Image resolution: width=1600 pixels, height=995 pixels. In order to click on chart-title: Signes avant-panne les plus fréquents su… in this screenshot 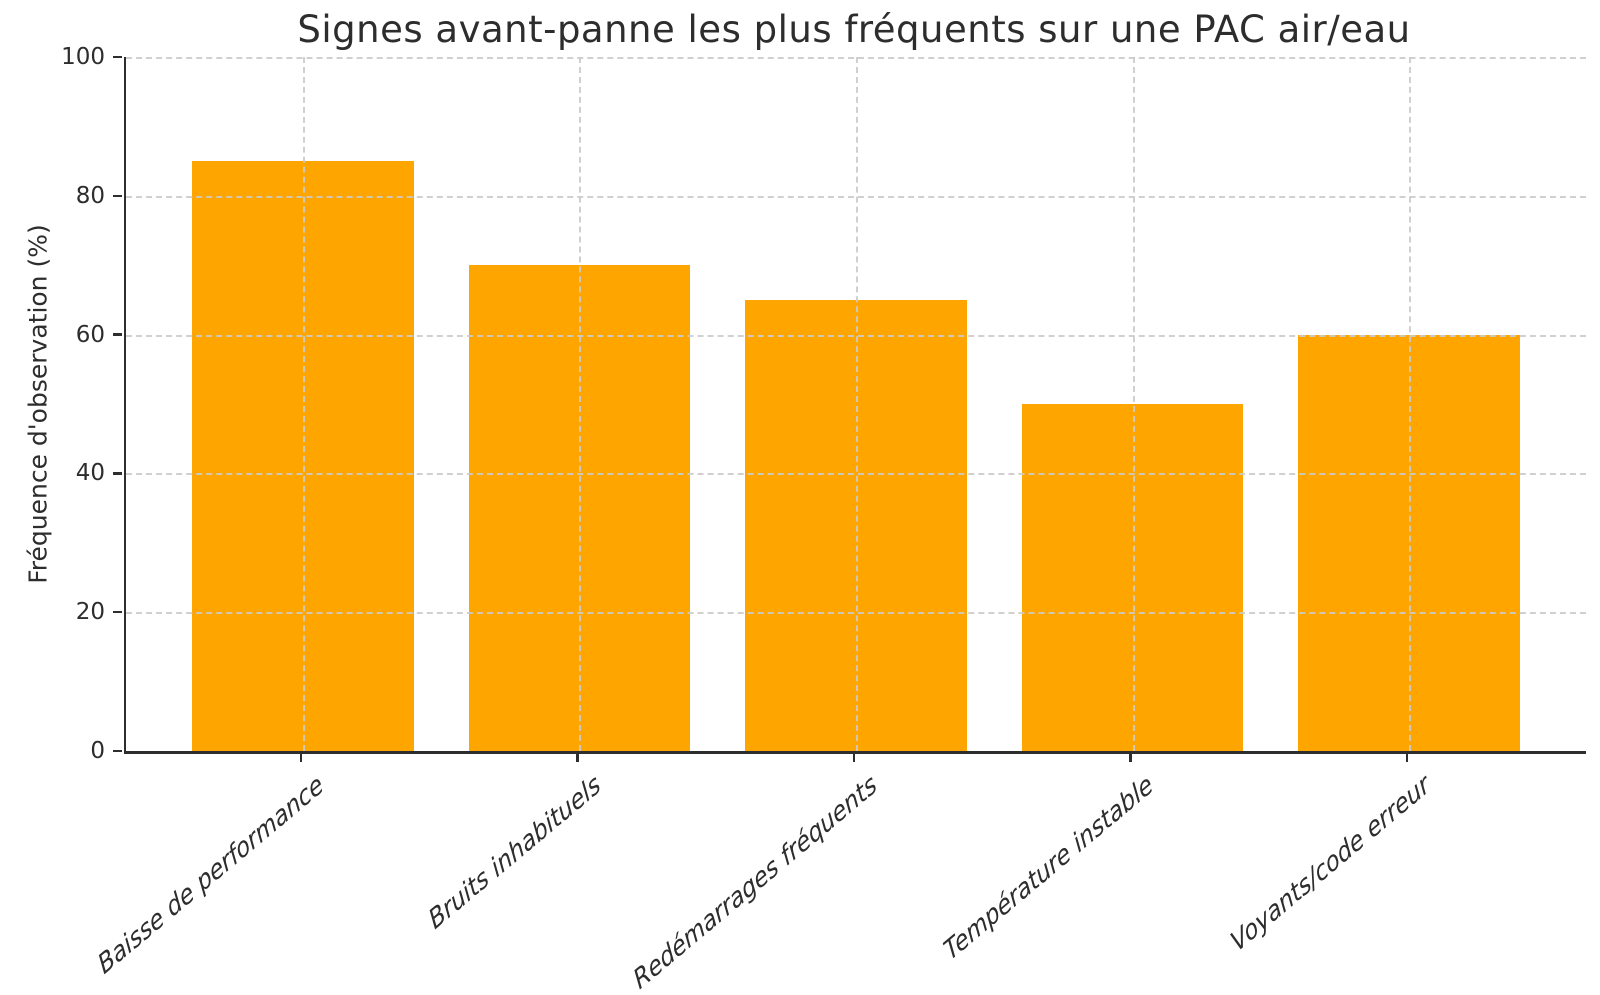, I will do `click(854, 29)`.